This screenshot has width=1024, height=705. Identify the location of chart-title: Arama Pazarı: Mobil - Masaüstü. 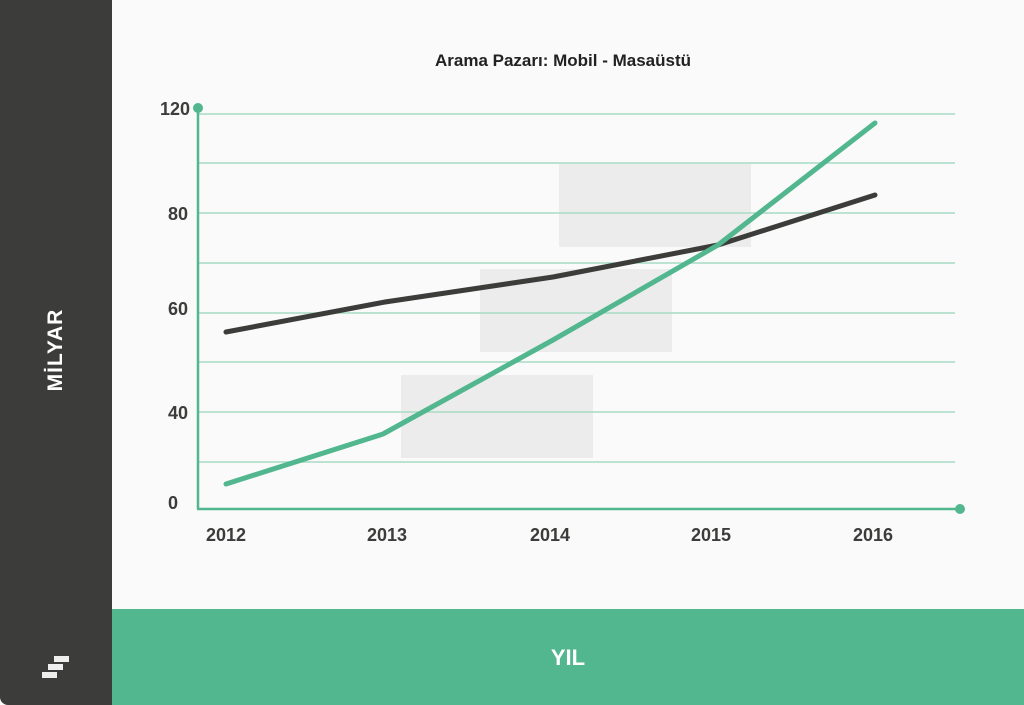
(562, 60).